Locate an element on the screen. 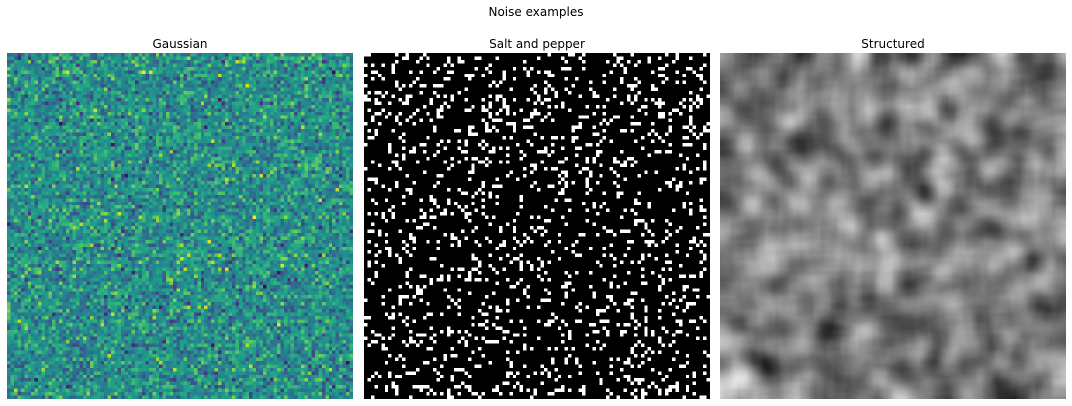 The image size is (1072, 406). salt-pepper-title: Salt and pepper is located at coordinates (537, 44).